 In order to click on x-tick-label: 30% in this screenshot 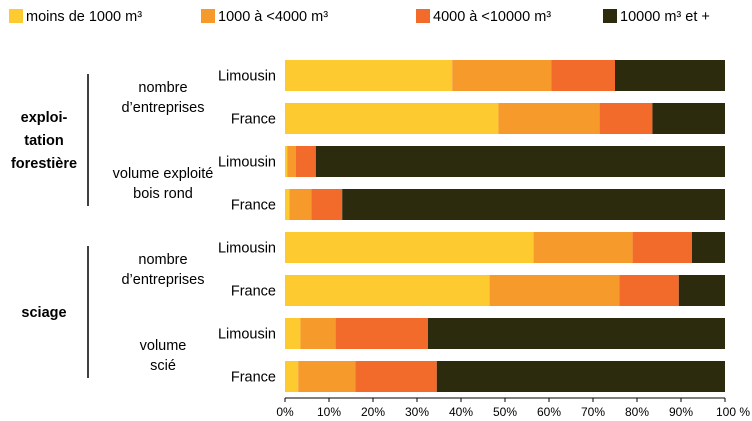, I will do `click(417, 412)`.